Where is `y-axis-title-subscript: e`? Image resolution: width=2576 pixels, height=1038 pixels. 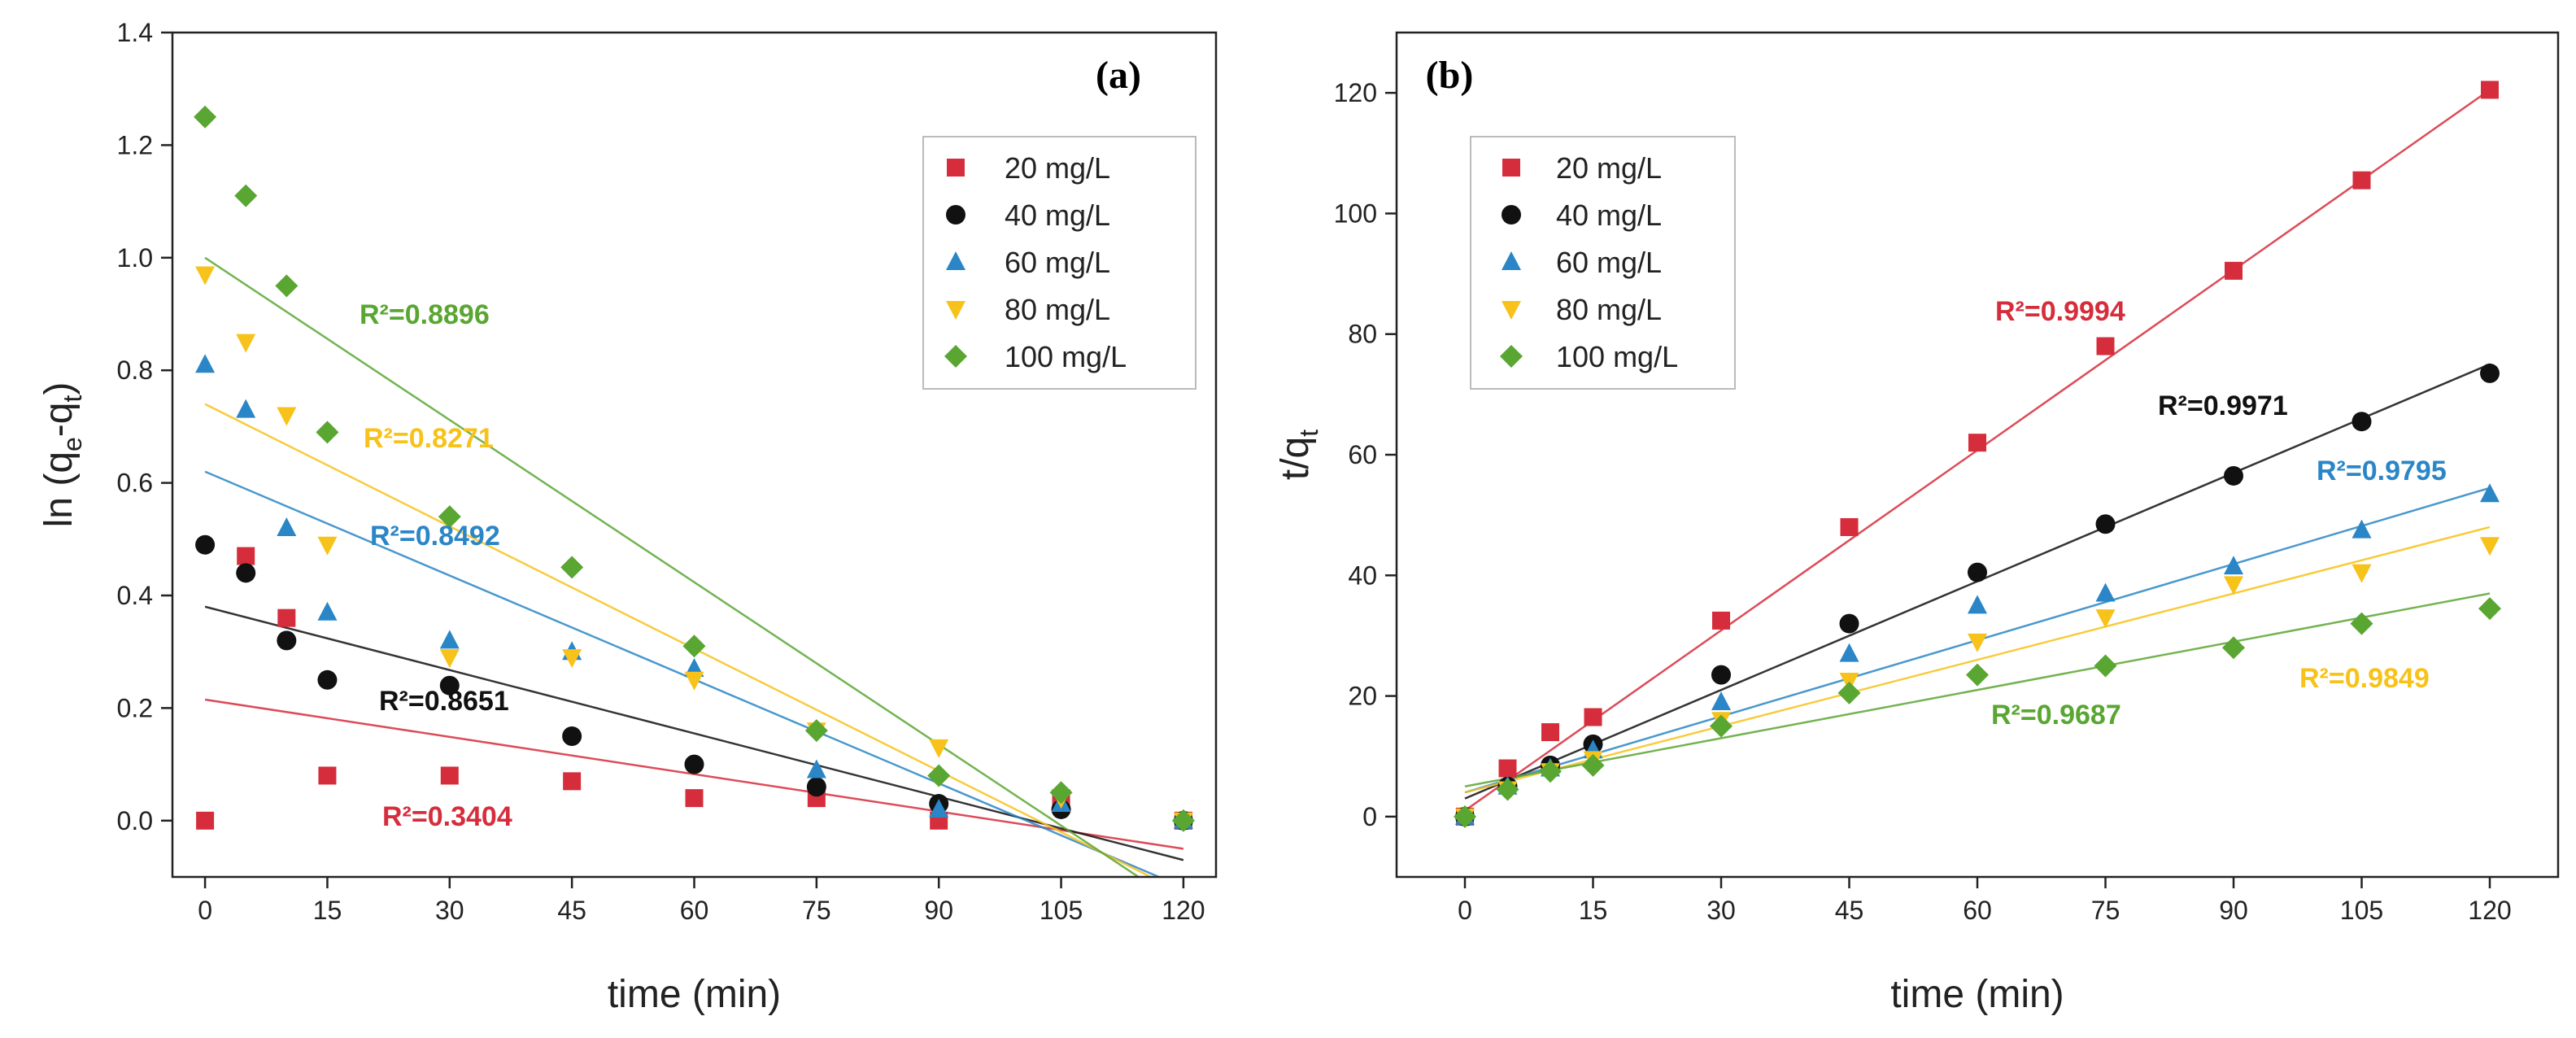
y-axis-title-subscript: e is located at coordinates (72, 444).